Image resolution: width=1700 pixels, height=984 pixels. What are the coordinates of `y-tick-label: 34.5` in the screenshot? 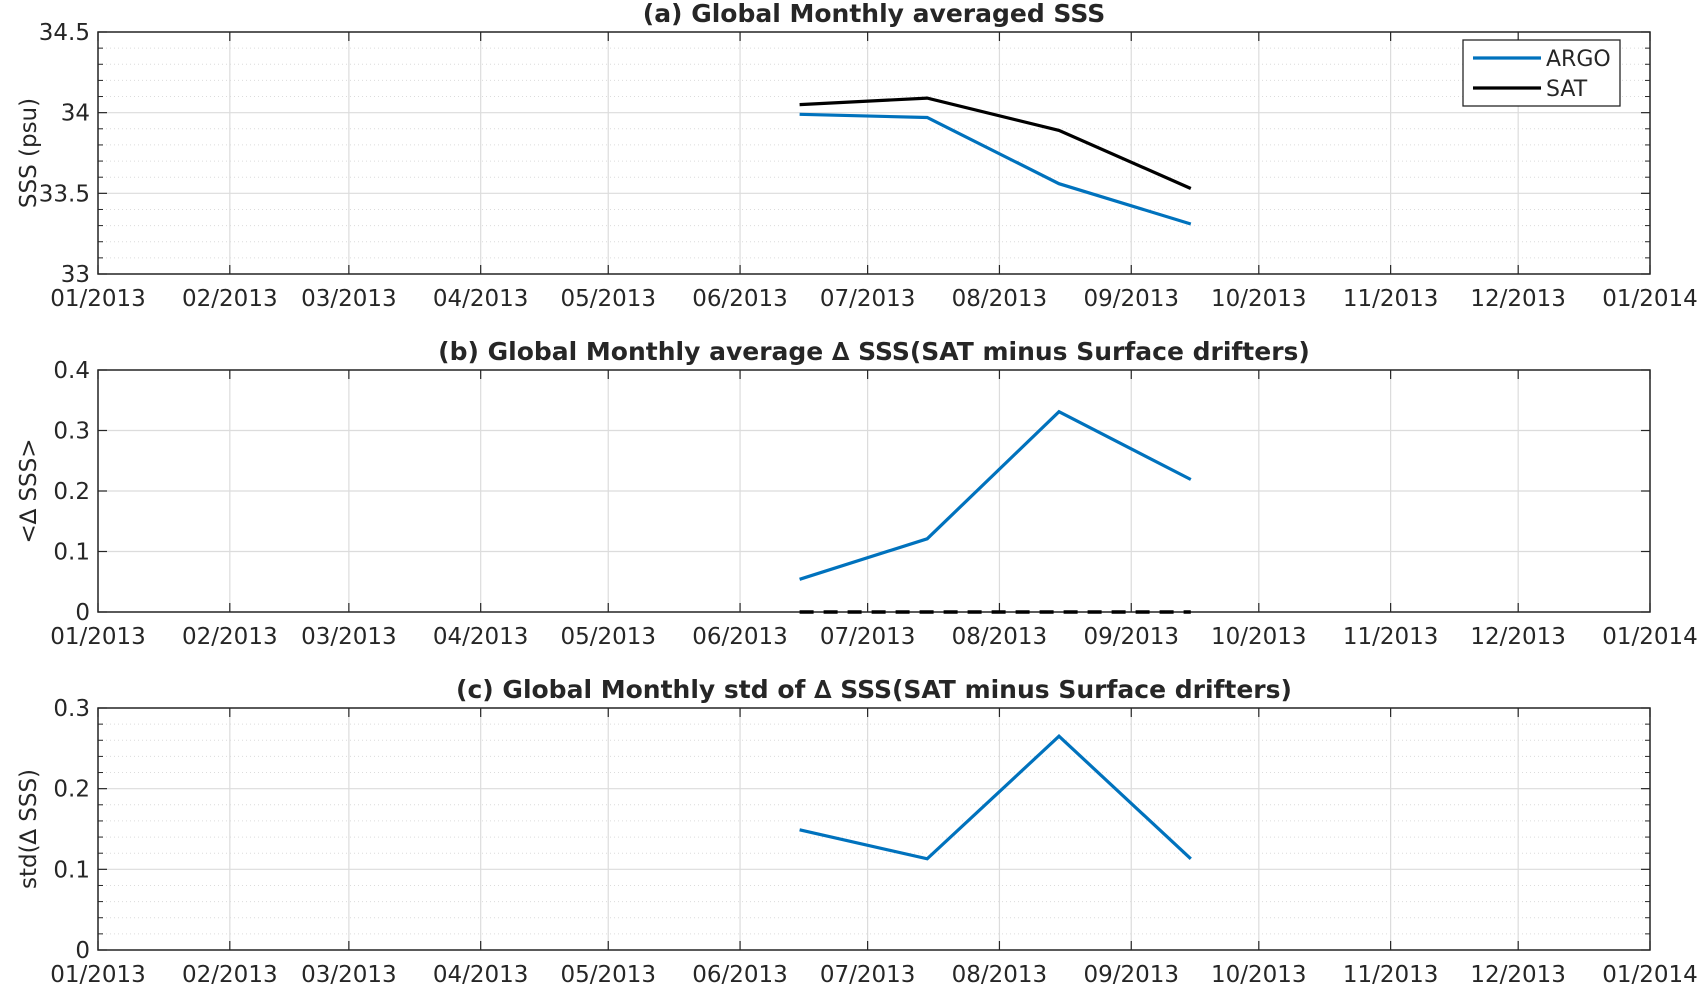 It's located at (64, 33).